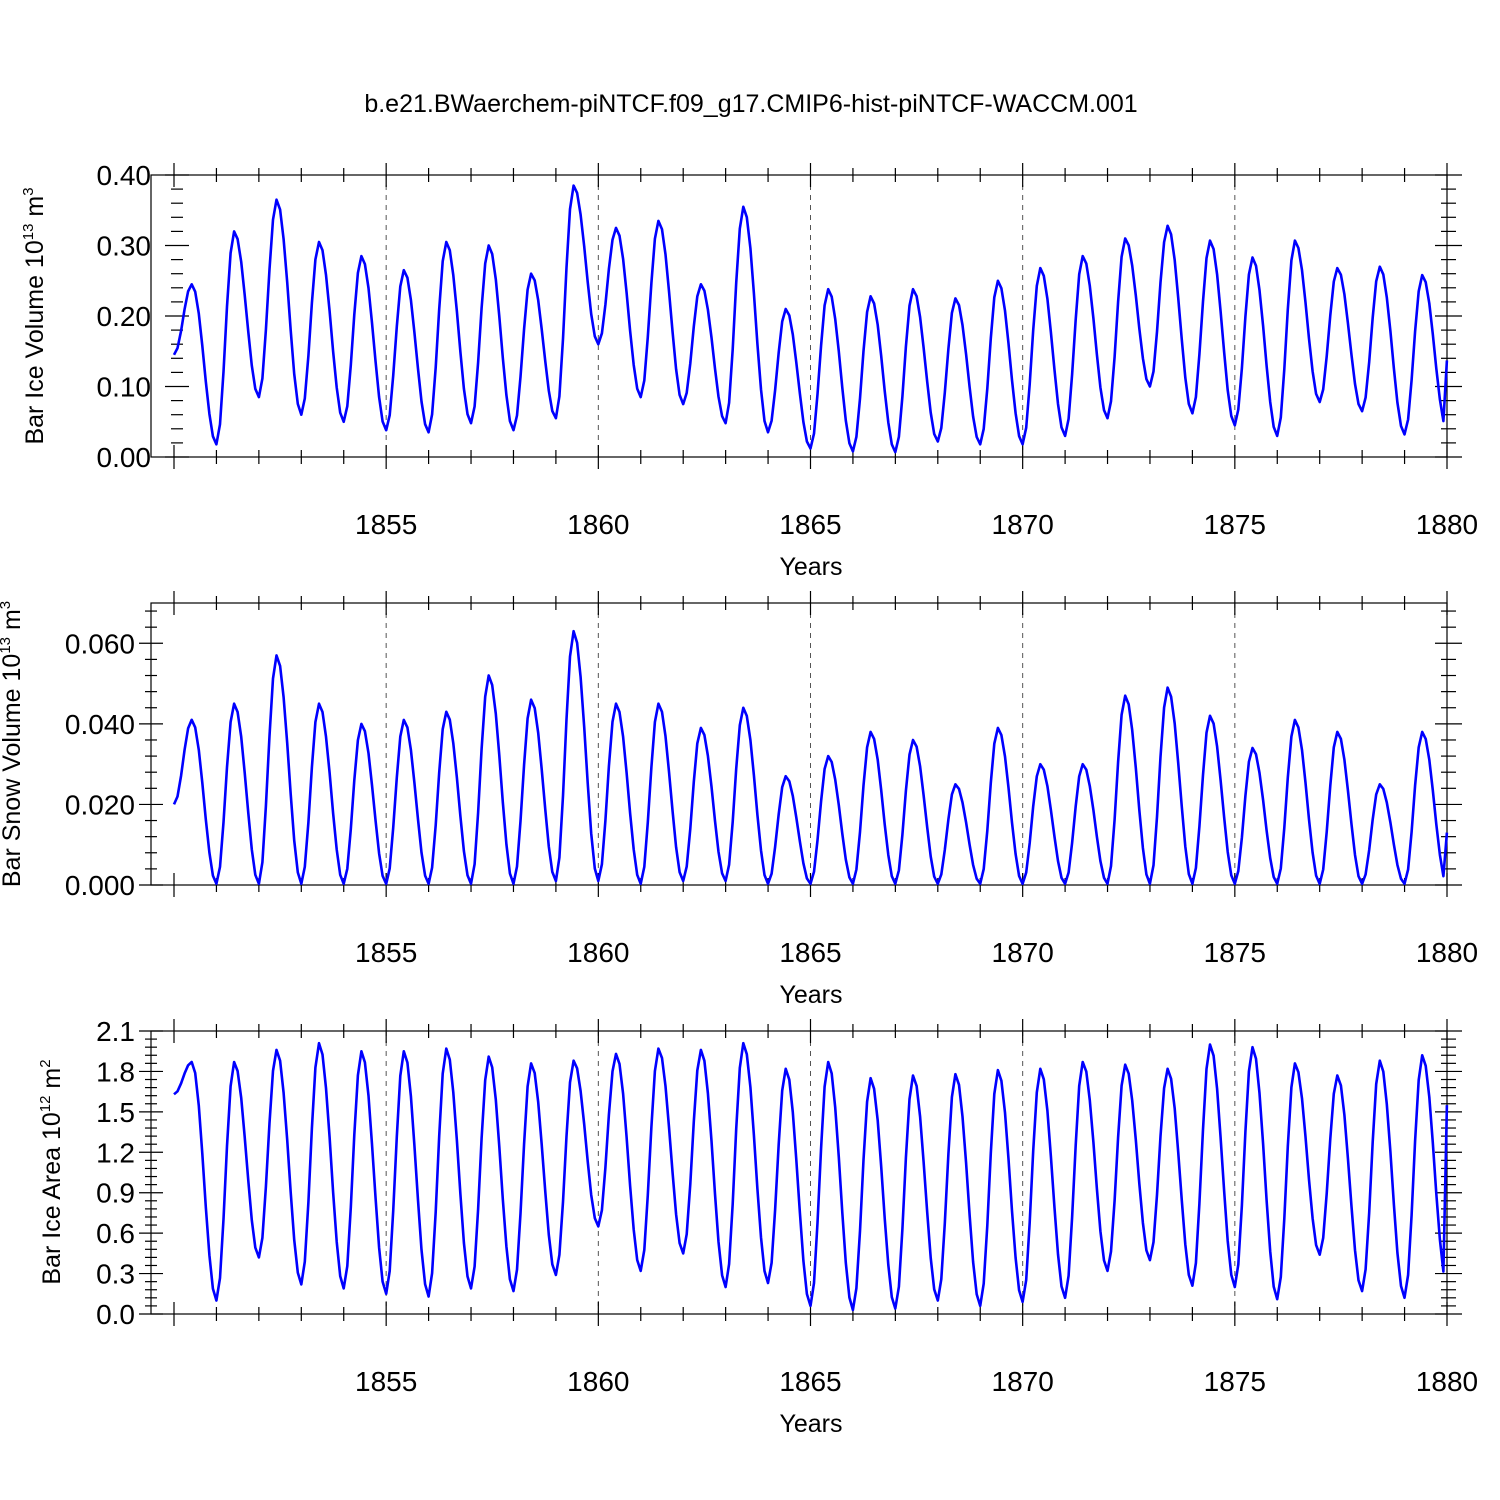  Describe the element at coordinates (124, 457) in the screenshot. I see `y-tick-label: 0.00` at that location.